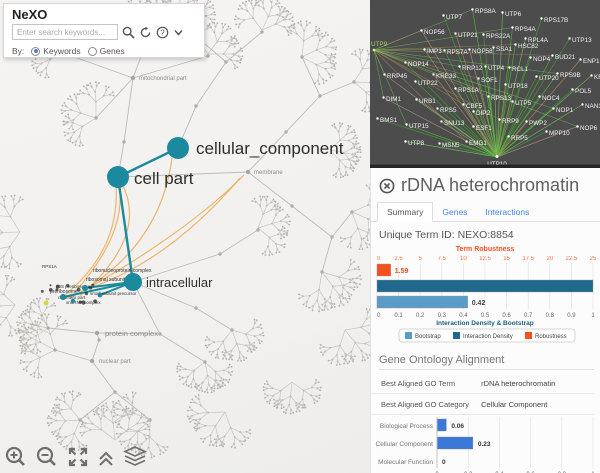 This screenshot has width=600, height=473. I want to click on gene-node-DIM1: DIM1, so click(392, 99).